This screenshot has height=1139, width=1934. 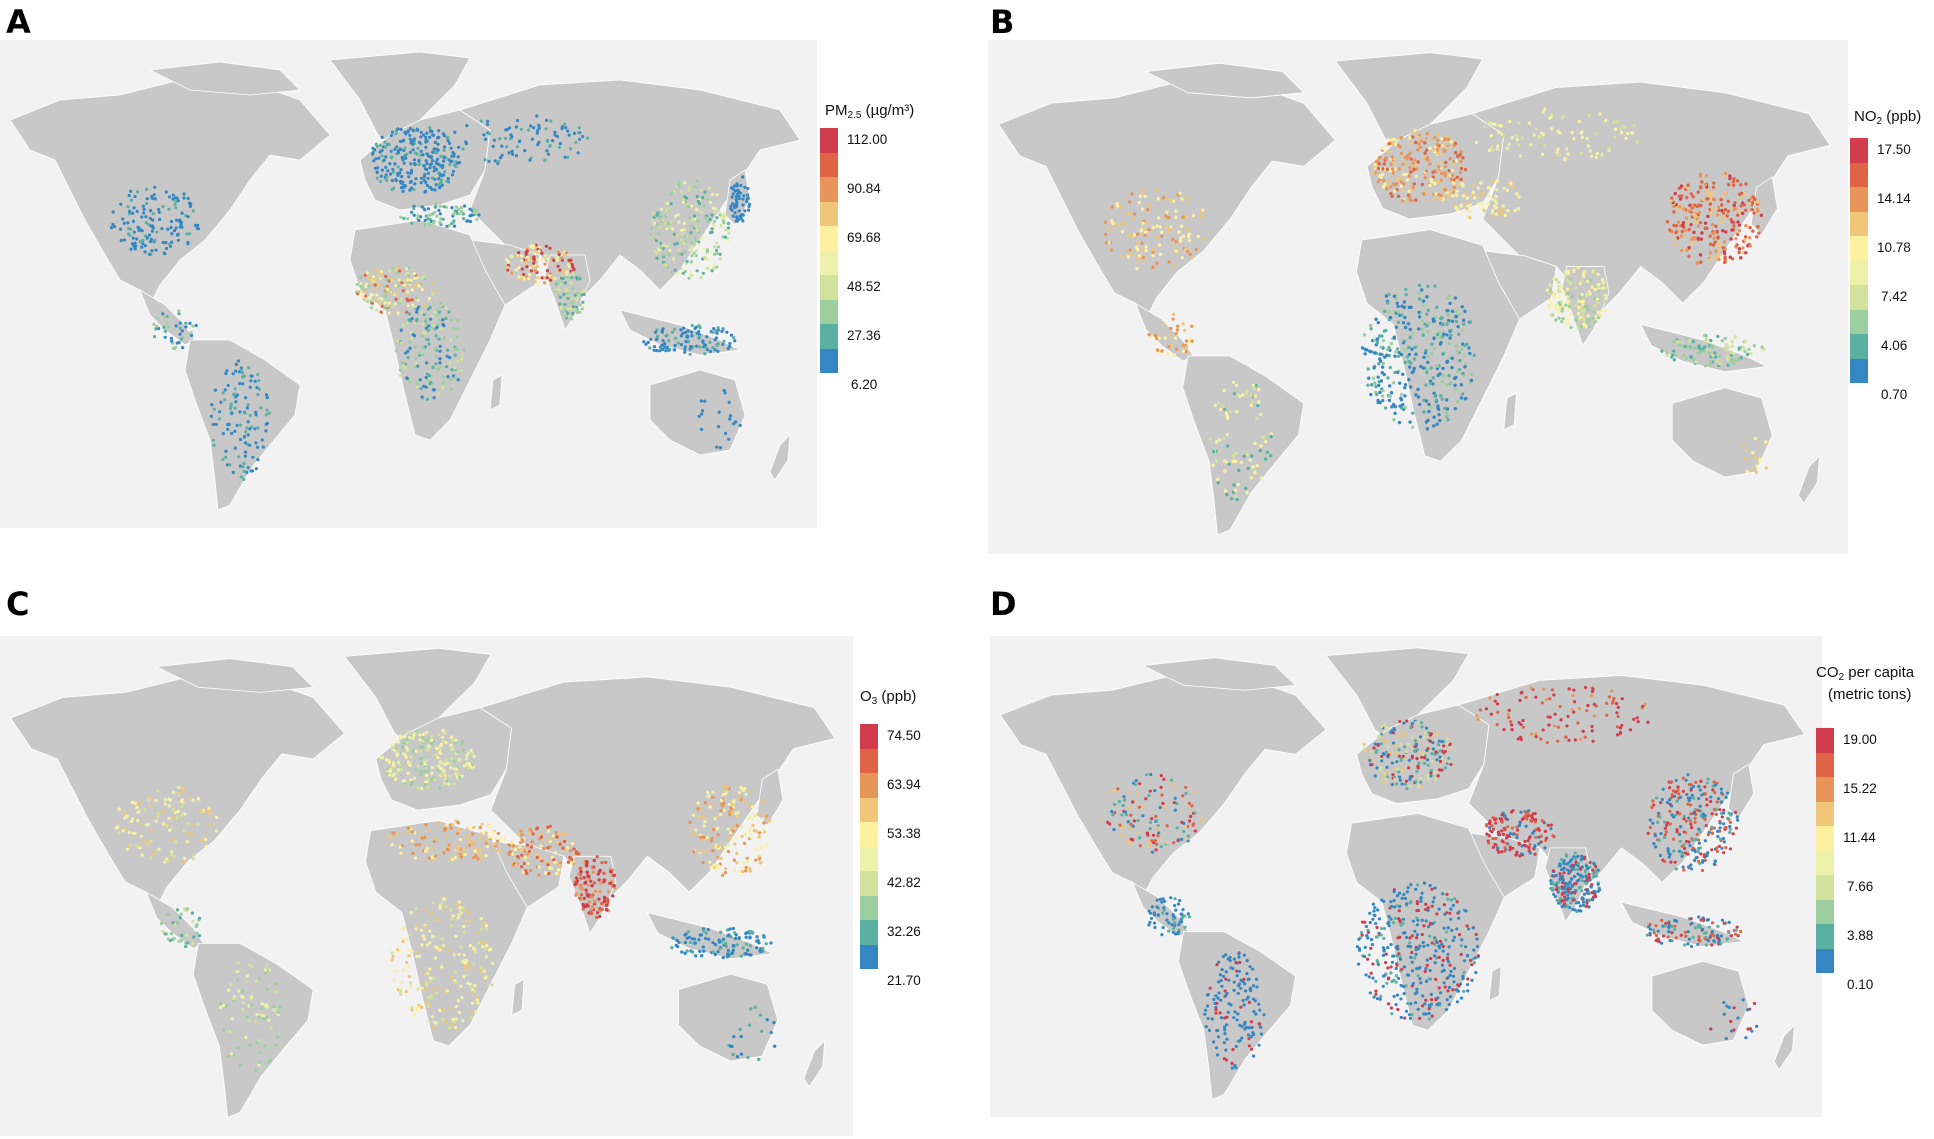 What do you see at coordinates (1894, 149) in the screenshot?
I see `legend-tick-label: 17.50` at bounding box center [1894, 149].